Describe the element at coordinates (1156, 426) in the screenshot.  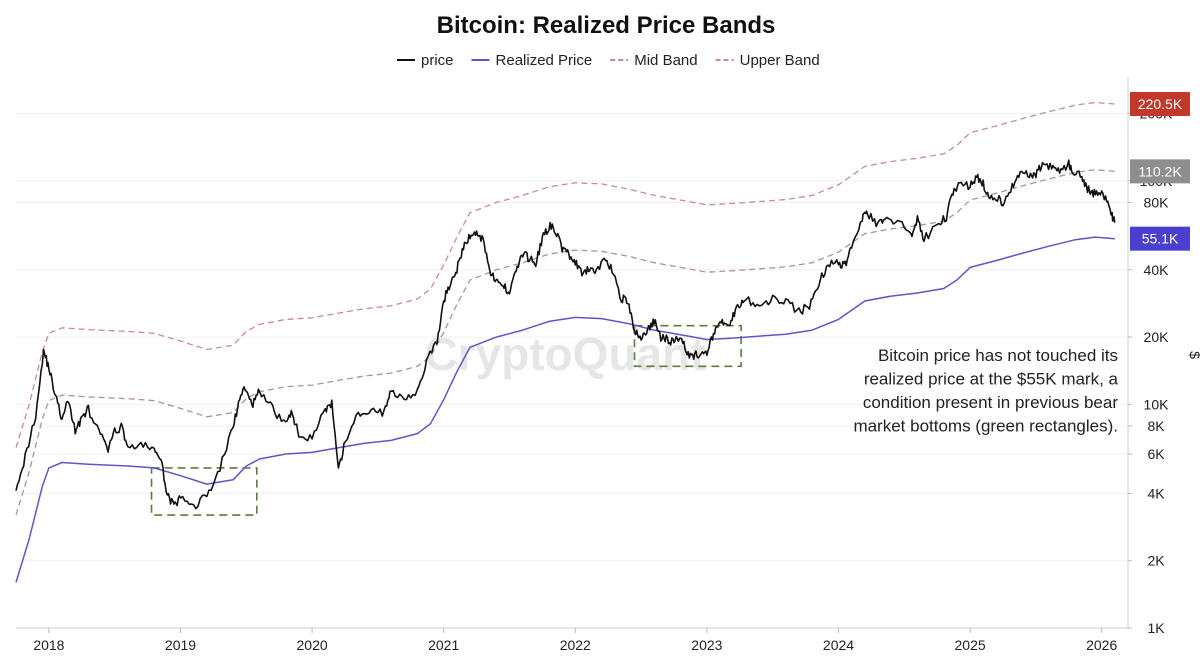
I see `y-tick-label: 8K` at that location.